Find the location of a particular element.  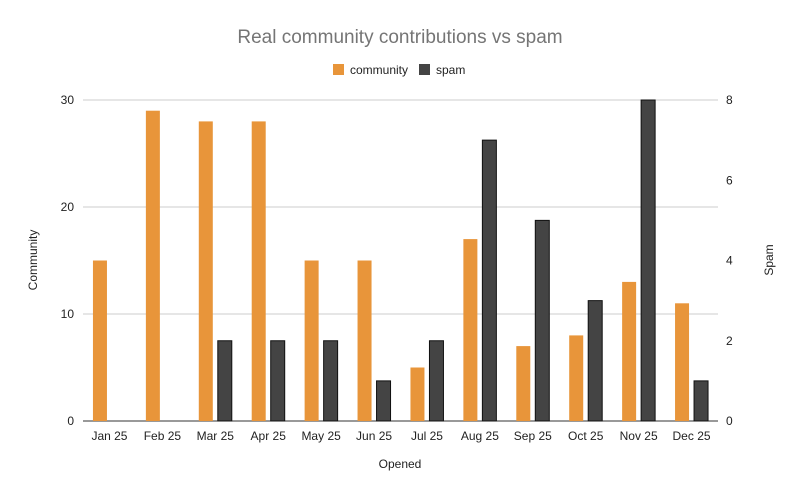

x-tick-label: Jun 25 is located at coordinates (374, 436).